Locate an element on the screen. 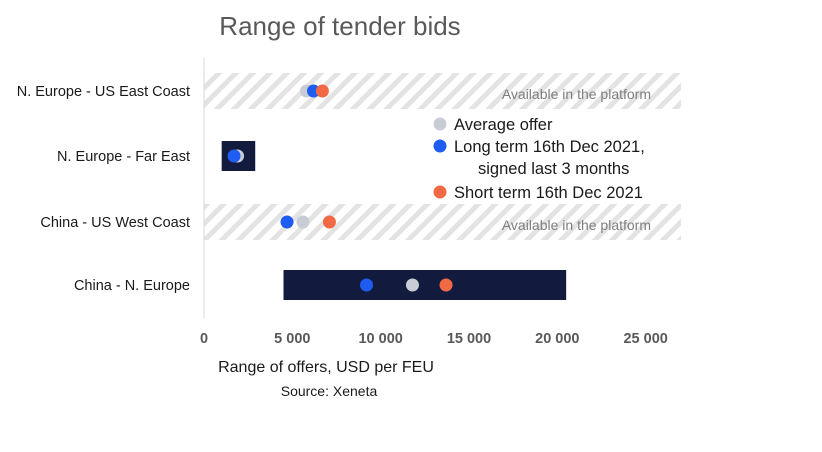 The width and height of the screenshot is (822, 452). x-tick-label: 0 is located at coordinates (204, 339).